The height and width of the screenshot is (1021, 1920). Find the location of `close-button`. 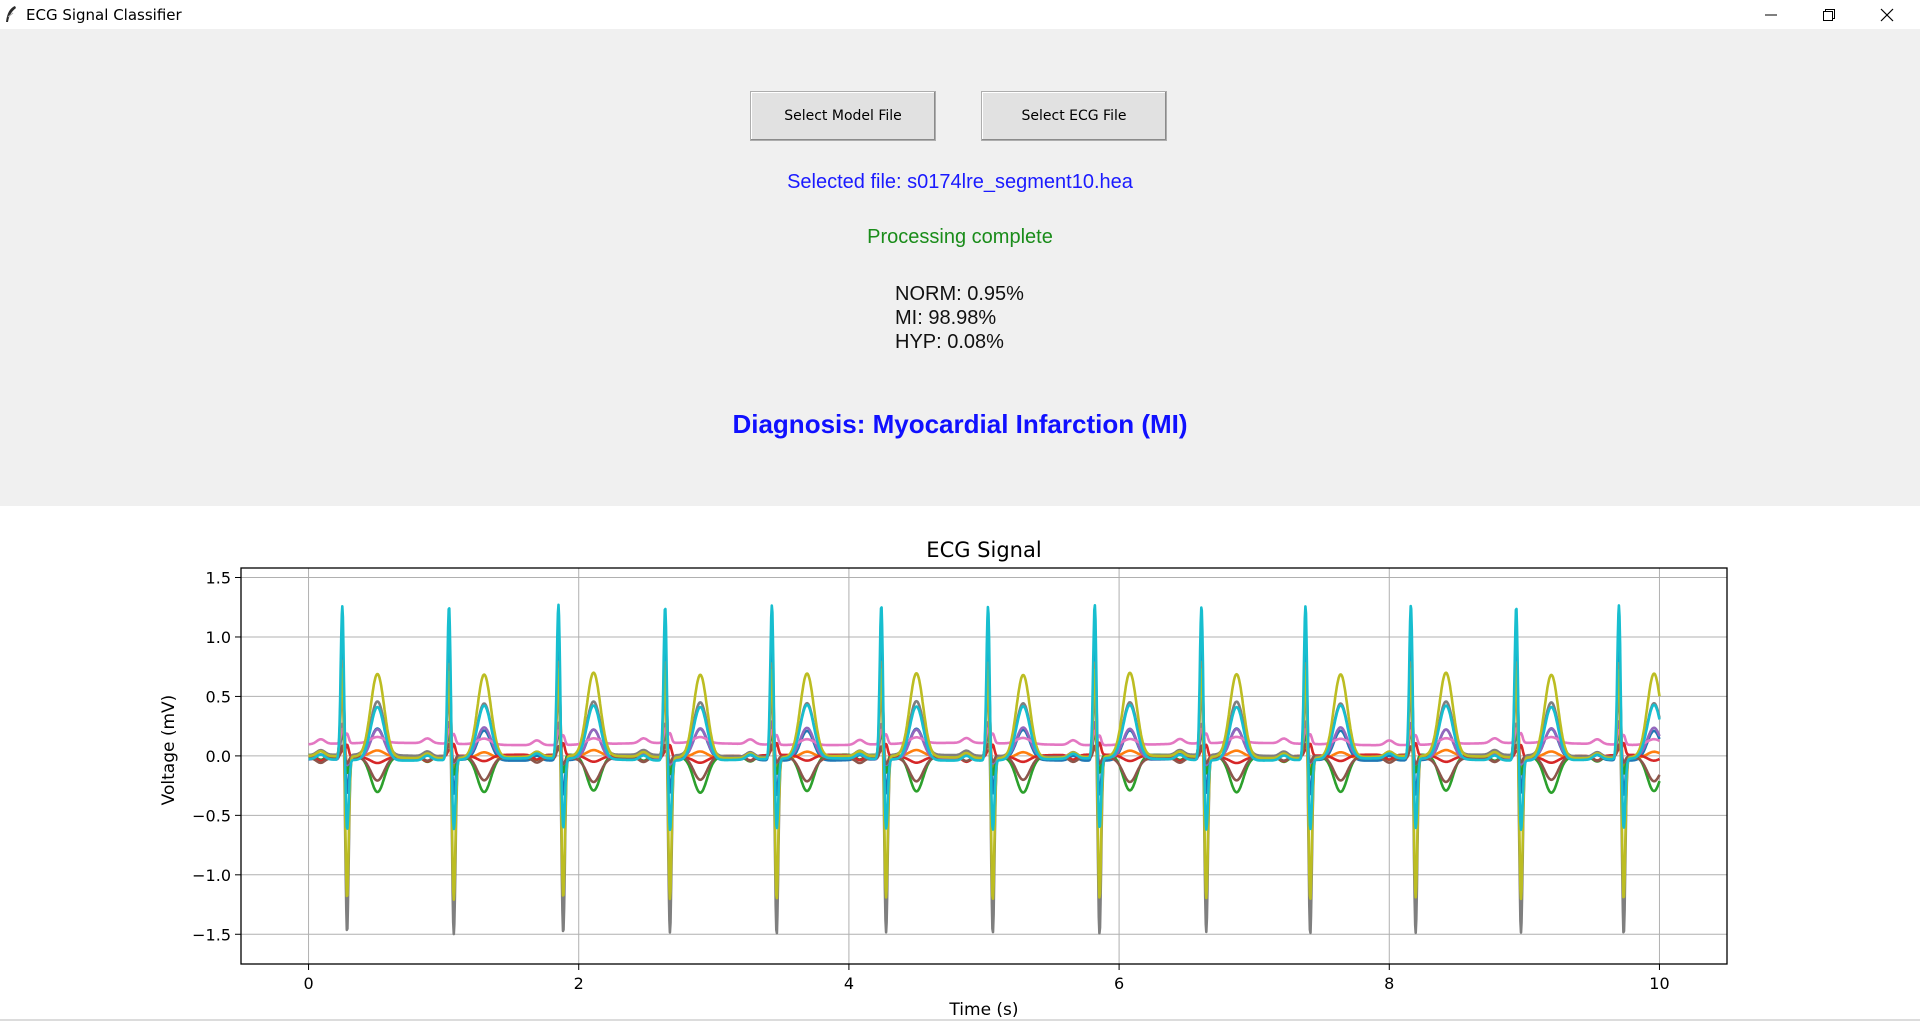

close-button is located at coordinates (1887, 14).